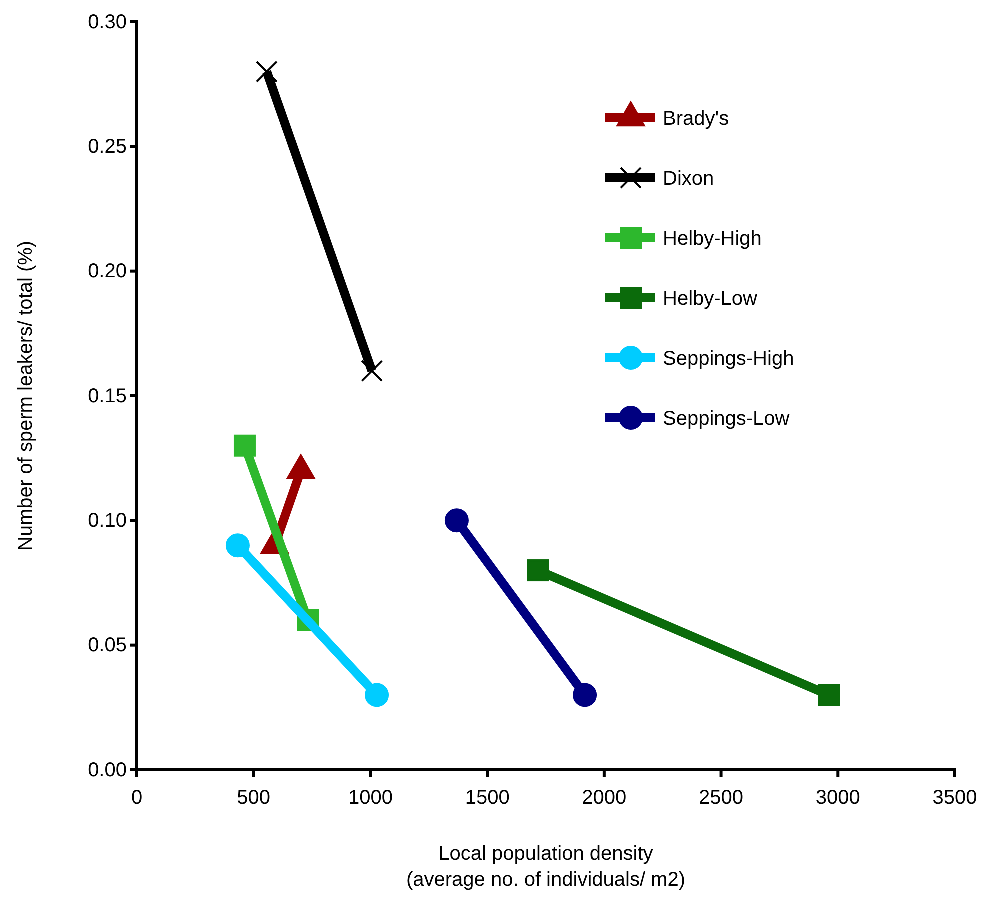 Image resolution: width=989 pixels, height=901 pixels. I want to click on x-tick-label: 500, so click(254, 798).